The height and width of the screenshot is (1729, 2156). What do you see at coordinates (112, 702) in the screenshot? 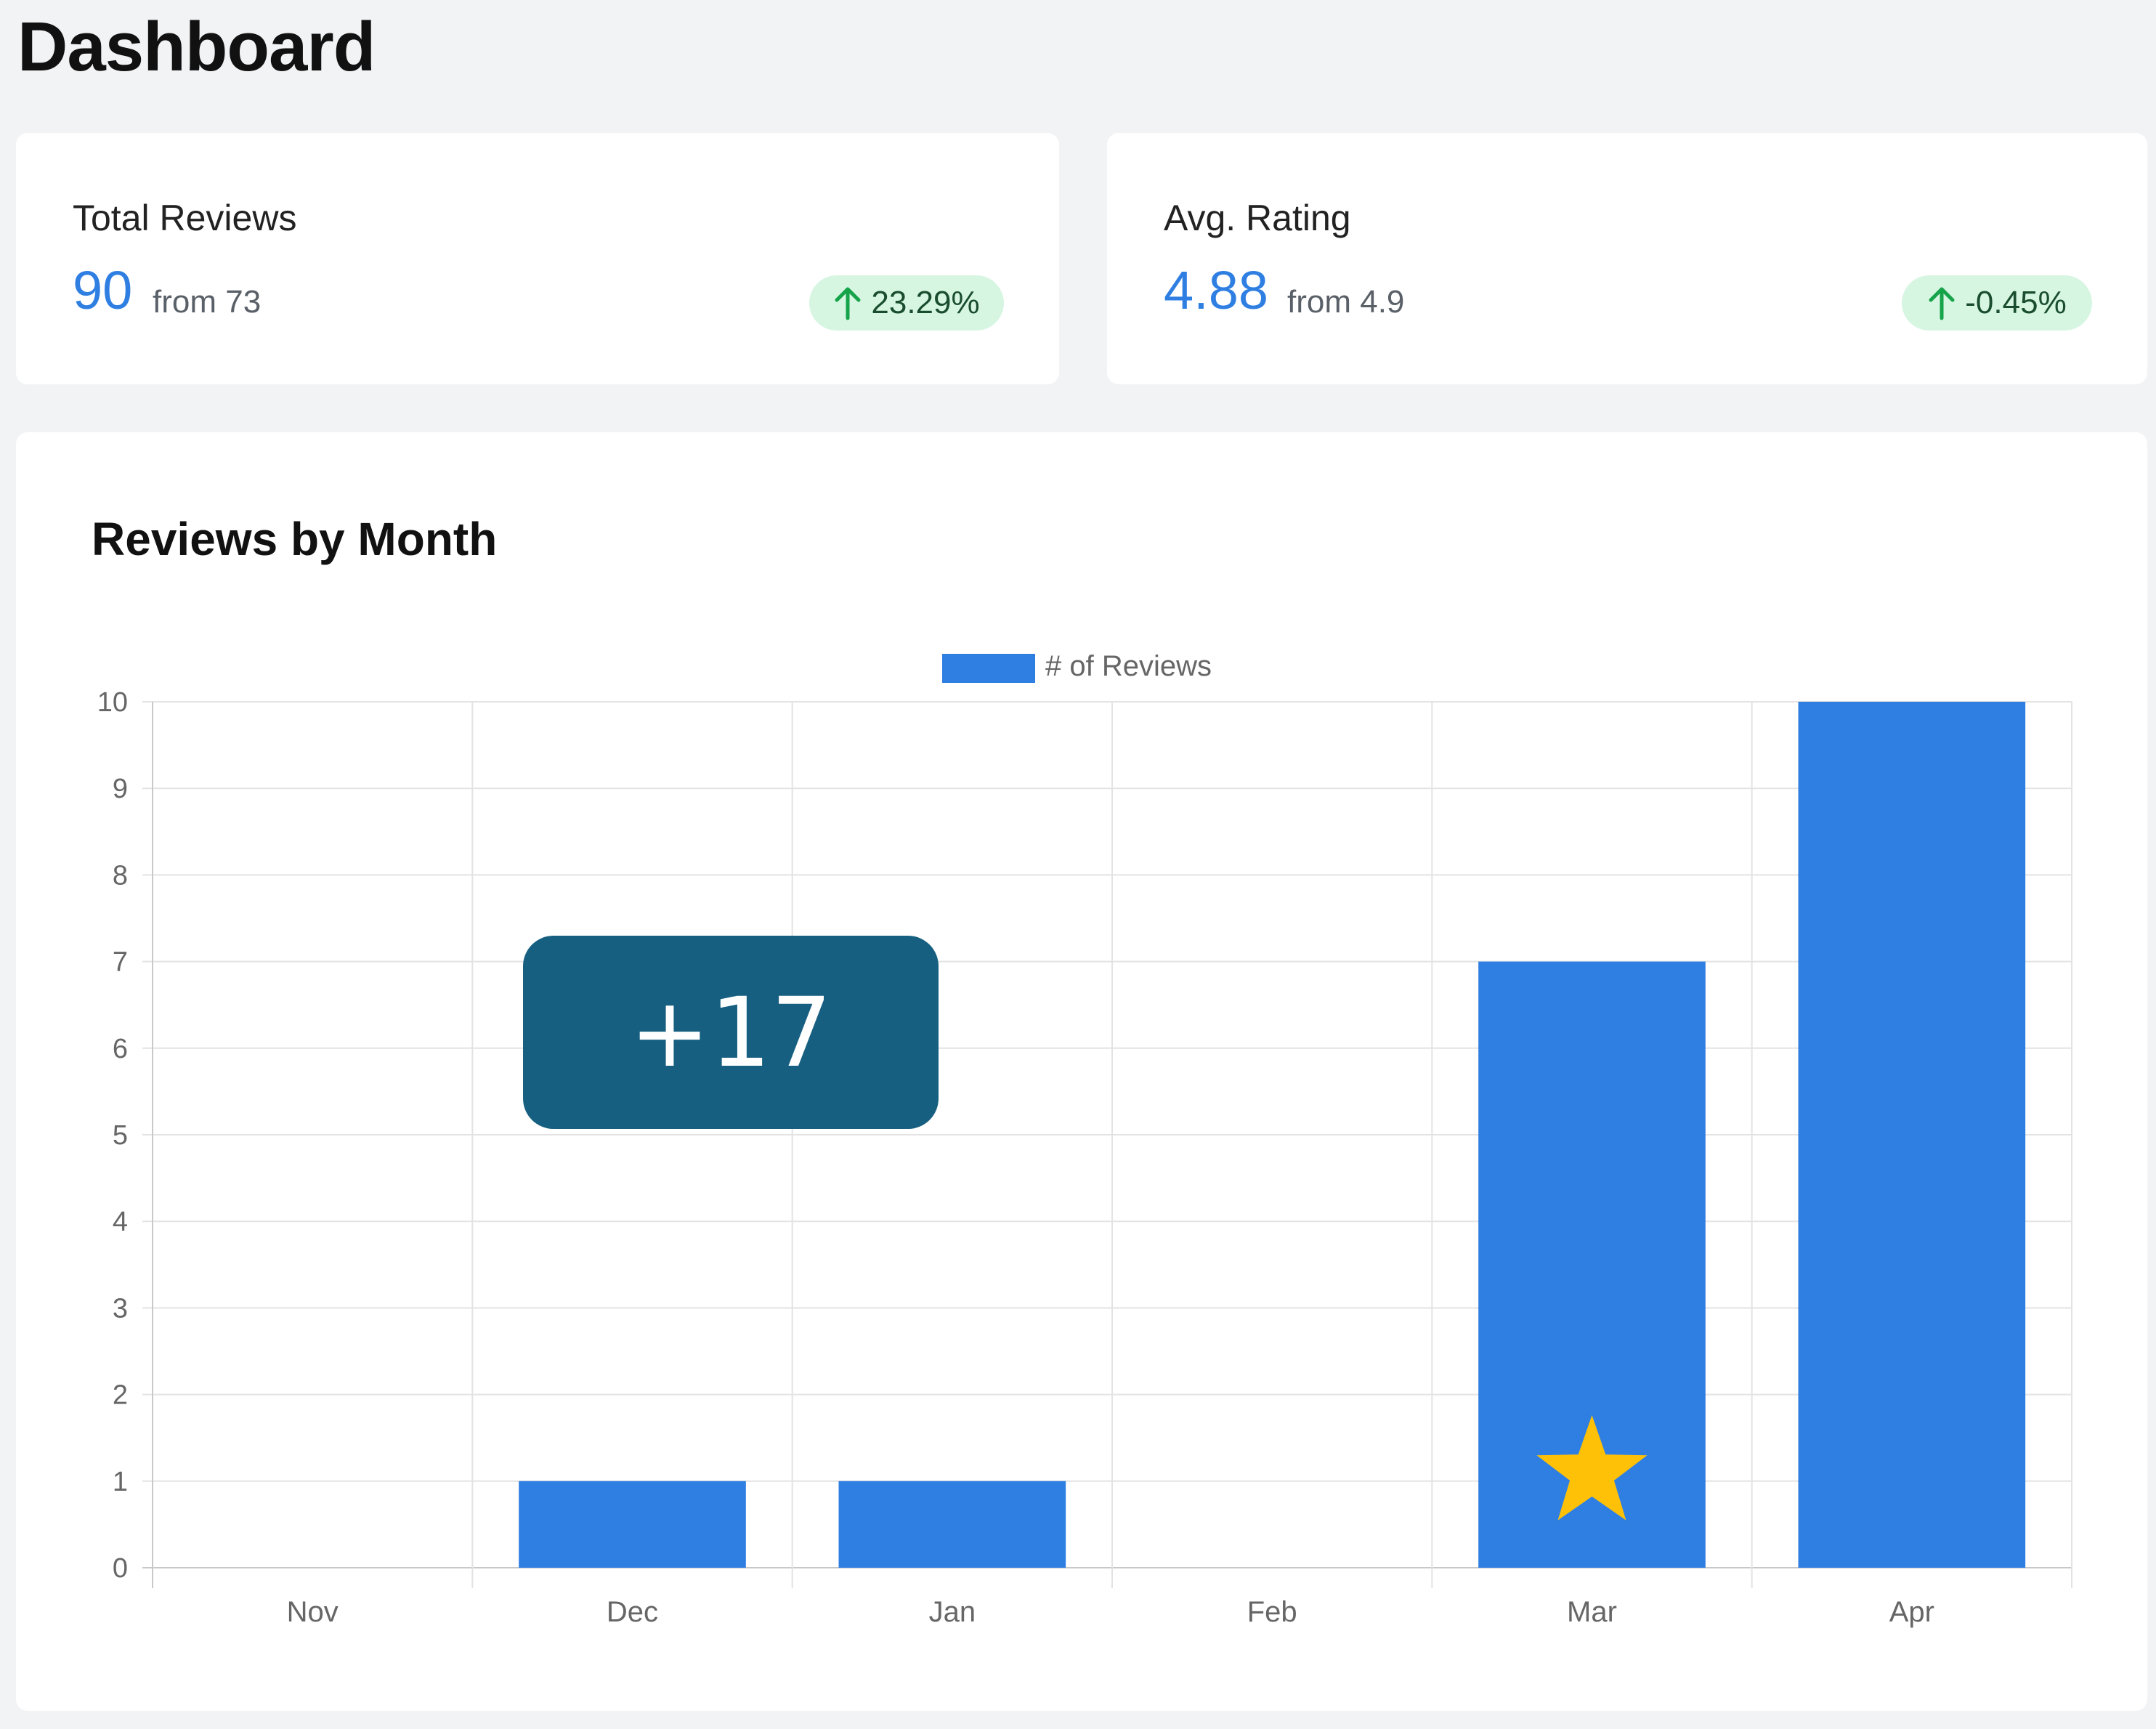
I see `y-tick-label: 10` at bounding box center [112, 702].